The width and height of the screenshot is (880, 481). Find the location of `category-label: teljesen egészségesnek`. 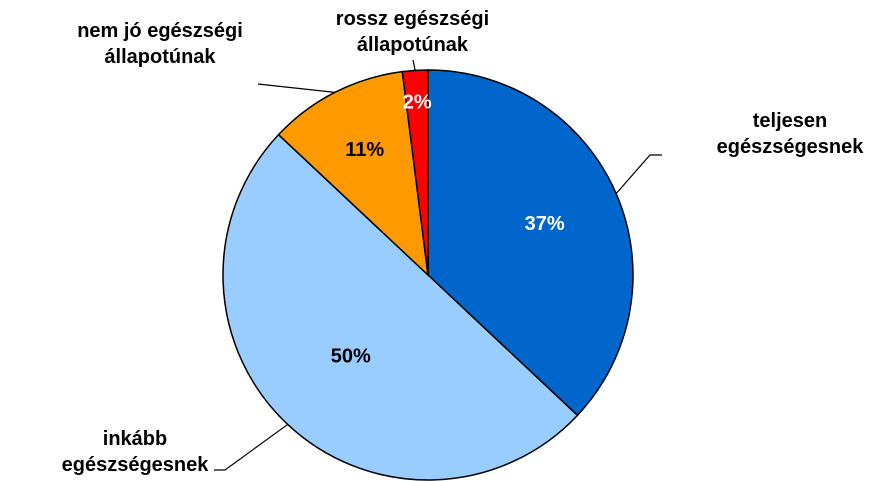

category-label: teljesen egészségesnek is located at coordinates (790, 134).